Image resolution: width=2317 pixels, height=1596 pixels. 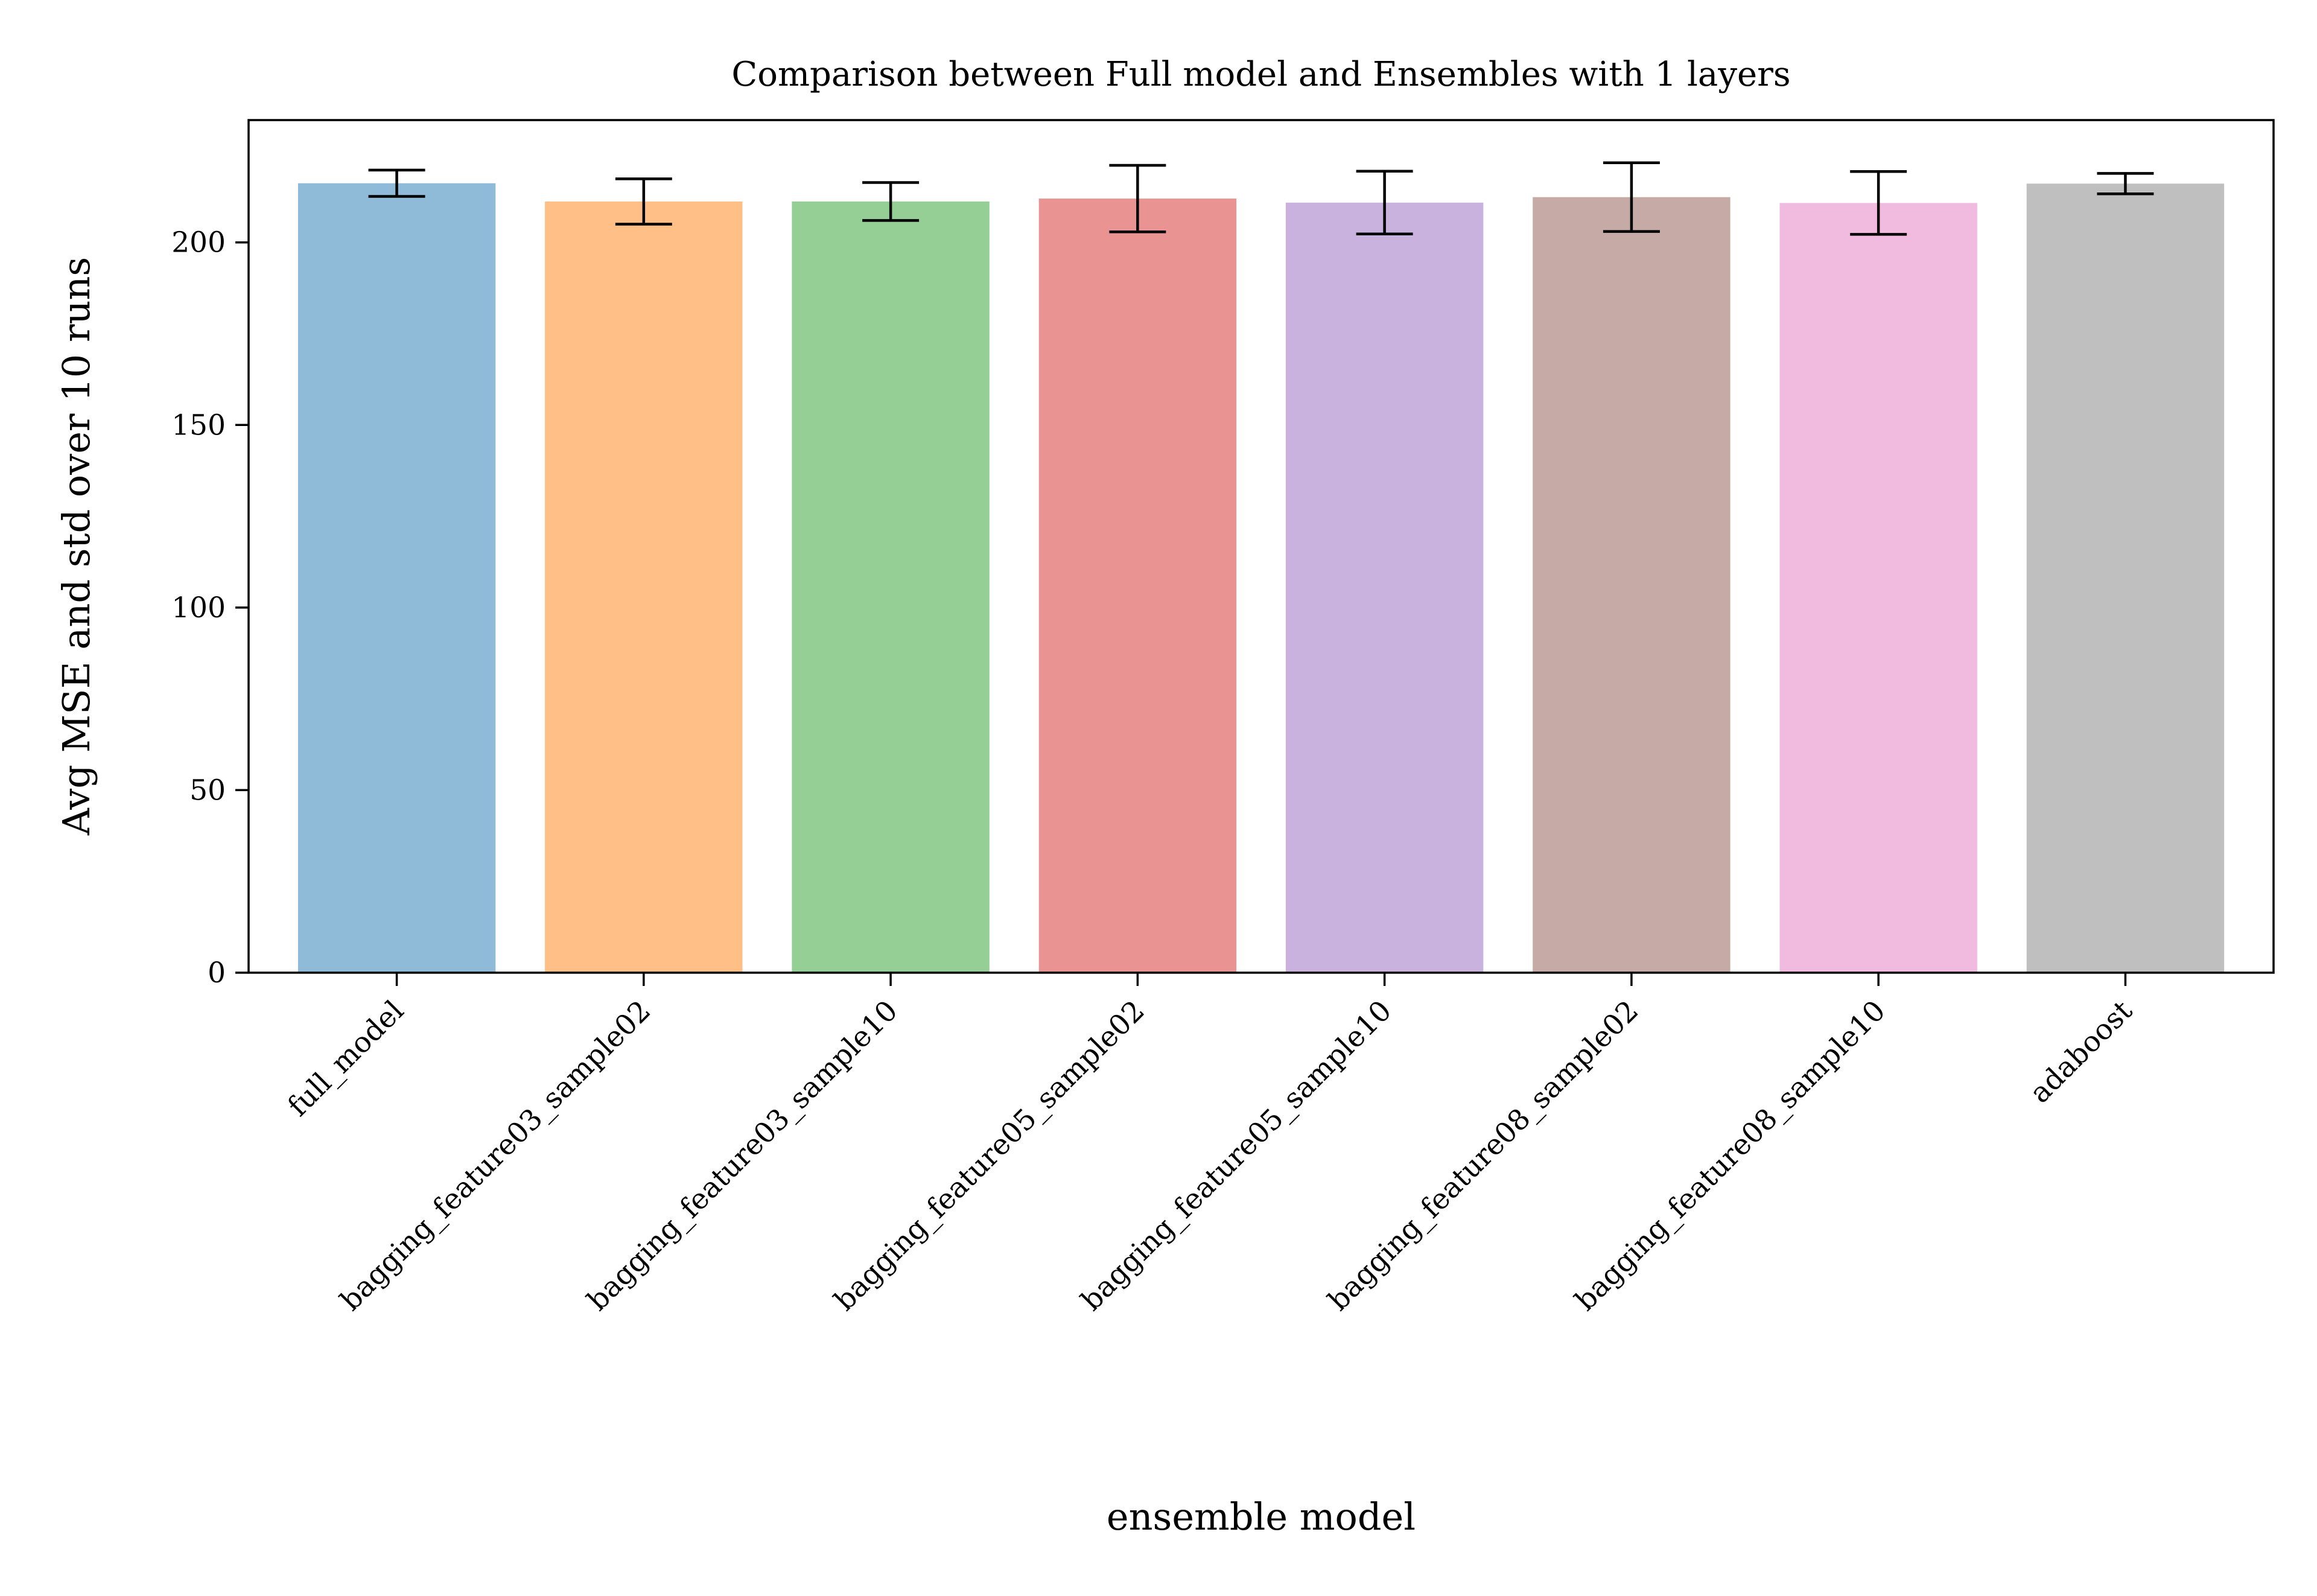 What do you see at coordinates (198, 243) in the screenshot?
I see `y-tick-label-200: 200` at bounding box center [198, 243].